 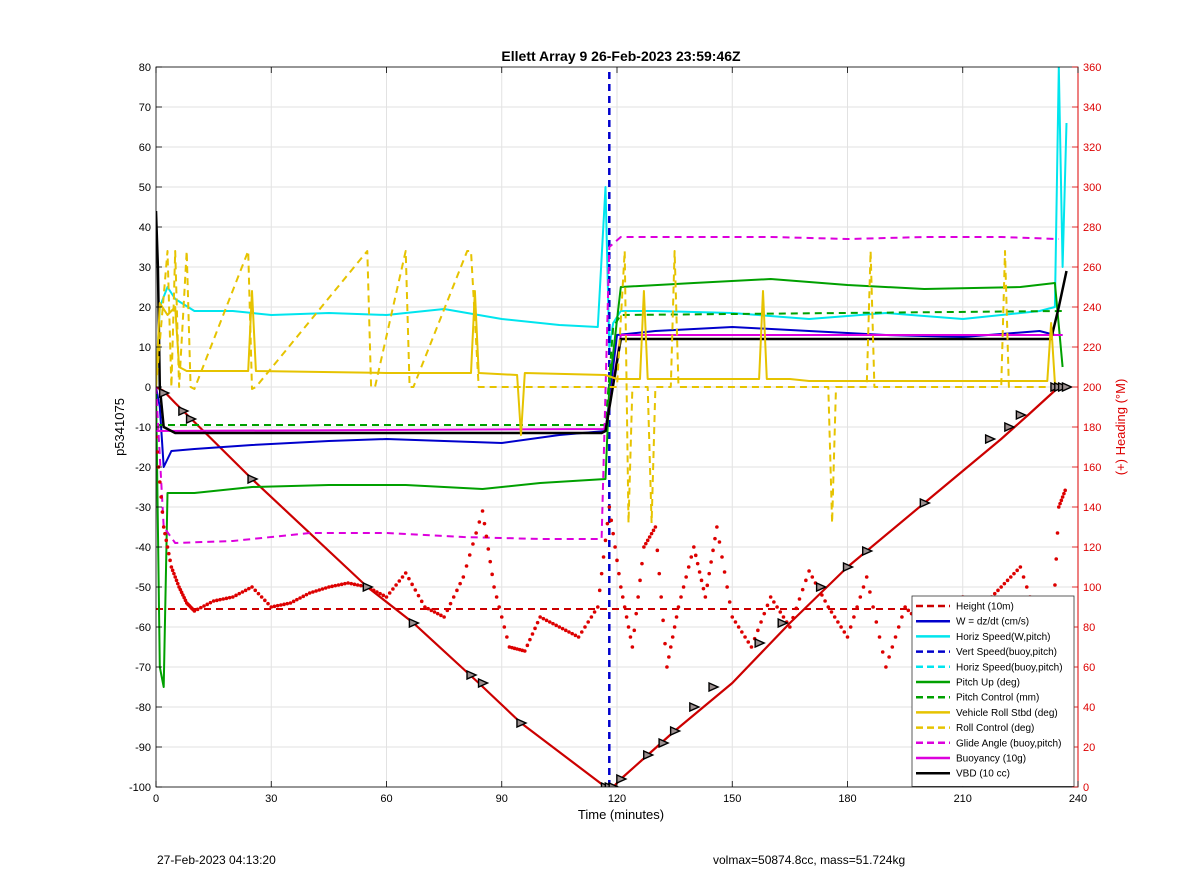 I want to click on y2-tick-label: 0, so click(x=1086, y=788).